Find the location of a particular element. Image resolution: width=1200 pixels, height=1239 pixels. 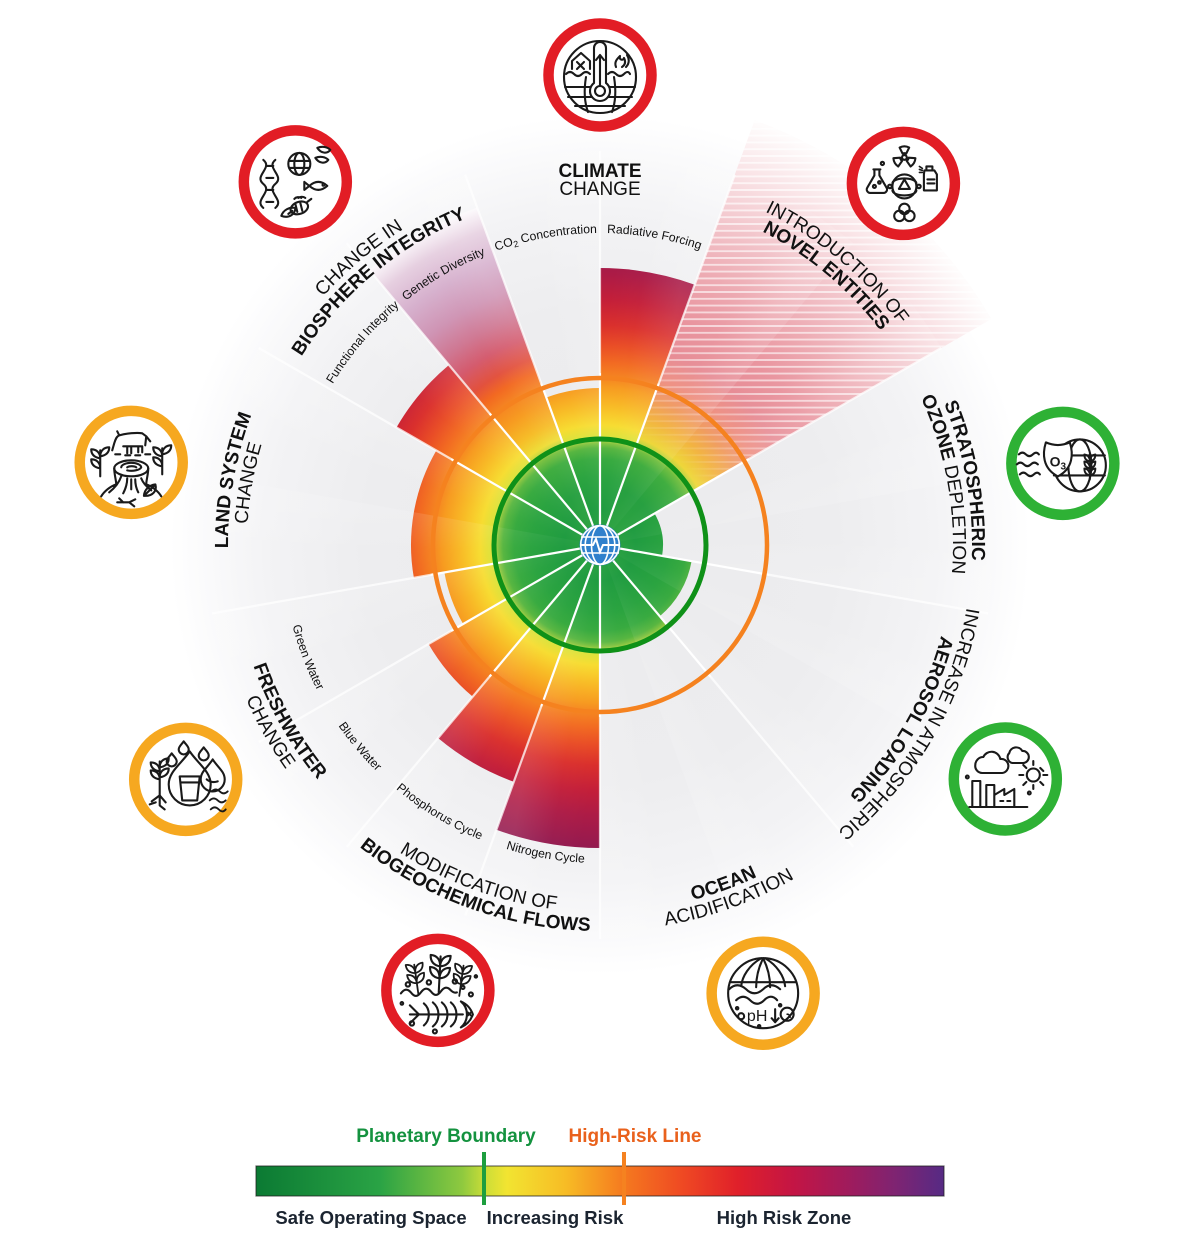

svg-text: Increasing Risk is located at coordinates (555, 1217).